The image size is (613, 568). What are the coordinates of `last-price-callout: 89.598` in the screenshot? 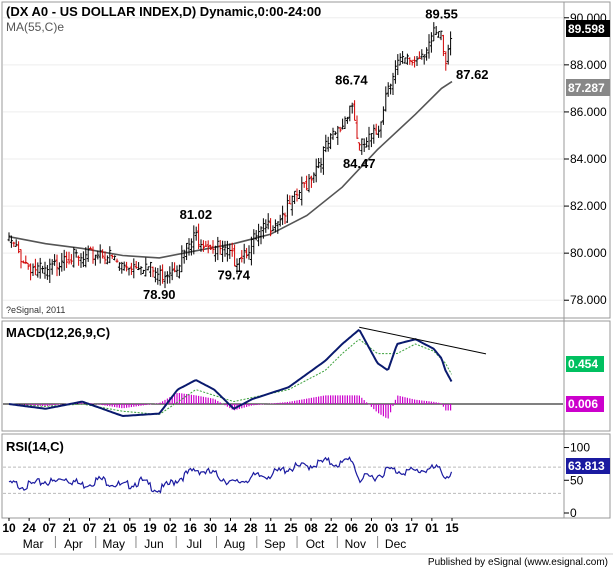 It's located at (588, 28).